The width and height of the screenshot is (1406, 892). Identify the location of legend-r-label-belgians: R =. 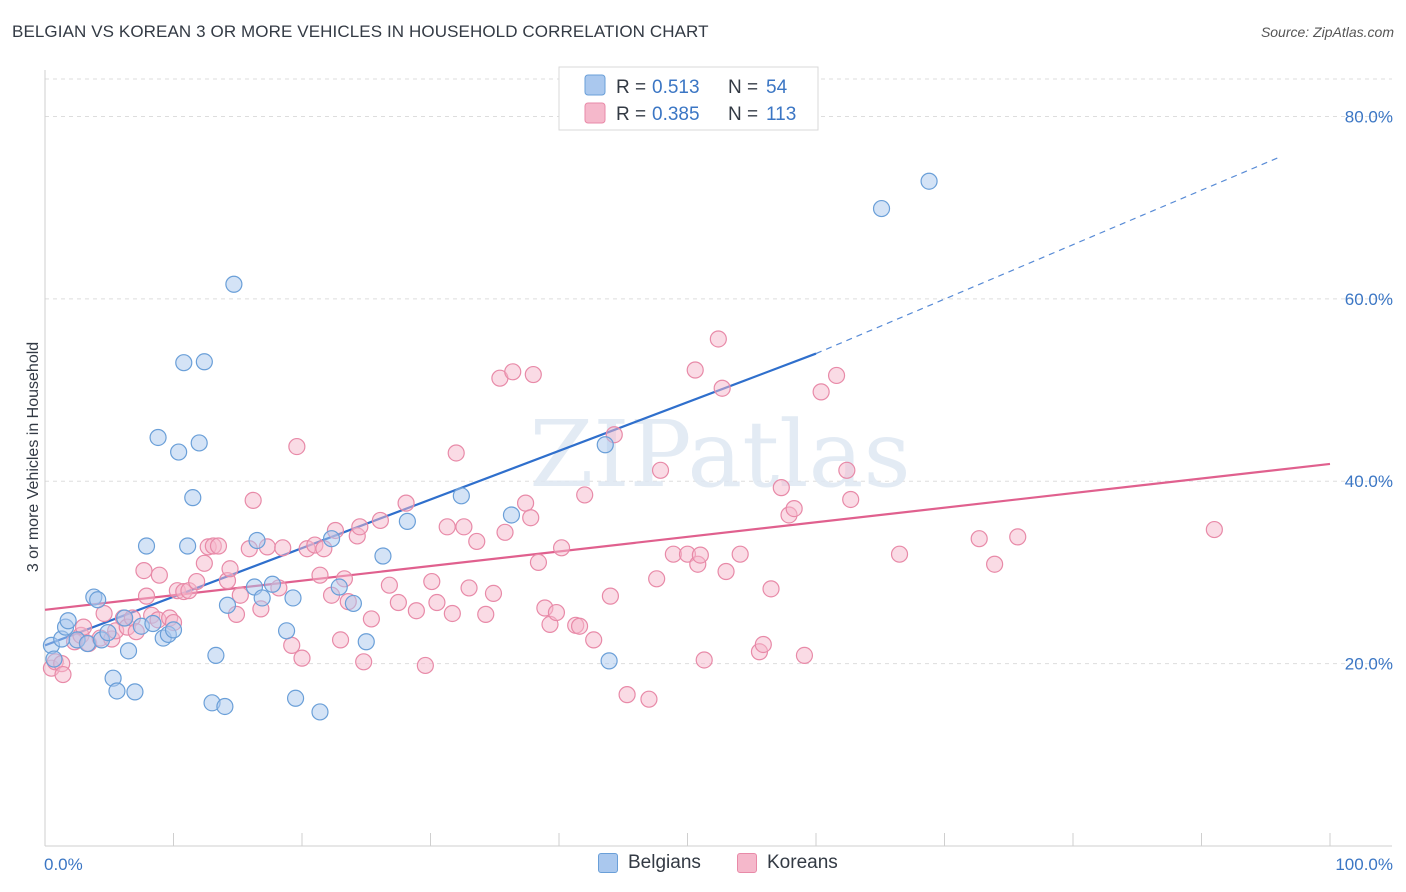
(631, 87).